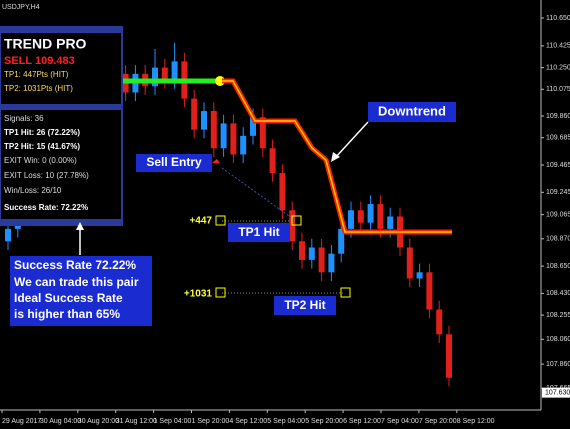 This screenshot has width=570, height=429. Describe the element at coordinates (21, 421) in the screenshot. I see `x-tick-label: 29 Aug 2017` at that location.